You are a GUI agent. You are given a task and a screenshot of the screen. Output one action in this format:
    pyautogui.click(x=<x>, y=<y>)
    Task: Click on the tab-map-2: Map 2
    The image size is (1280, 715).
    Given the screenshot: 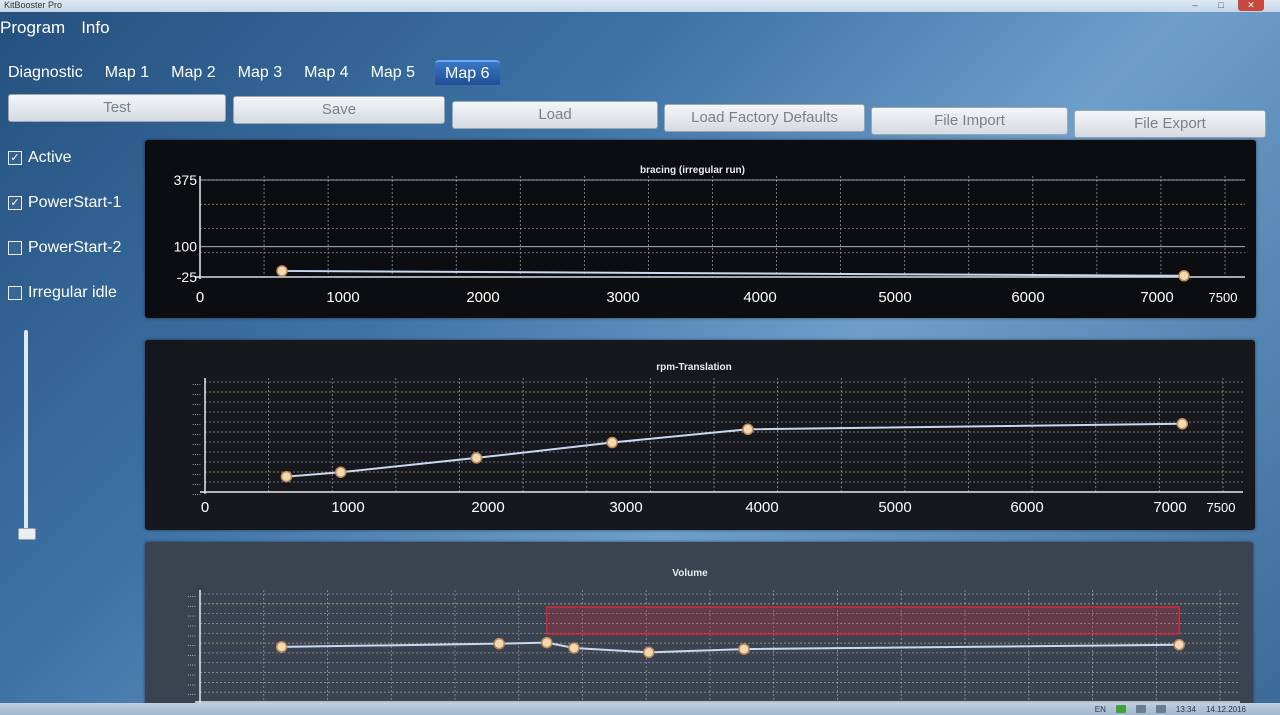 What is the action you would take?
    pyautogui.click(x=193, y=72)
    